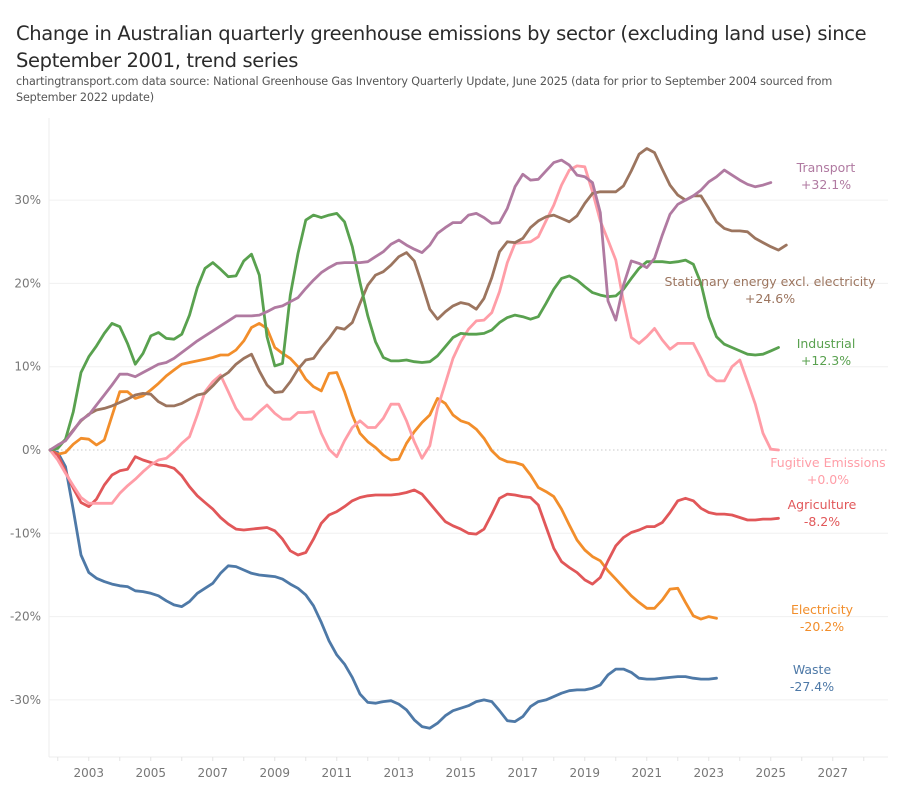 This screenshot has width=900, height=800. Describe the element at coordinates (336, 773) in the screenshot. I see `x-tick-label: 2011` at that location.